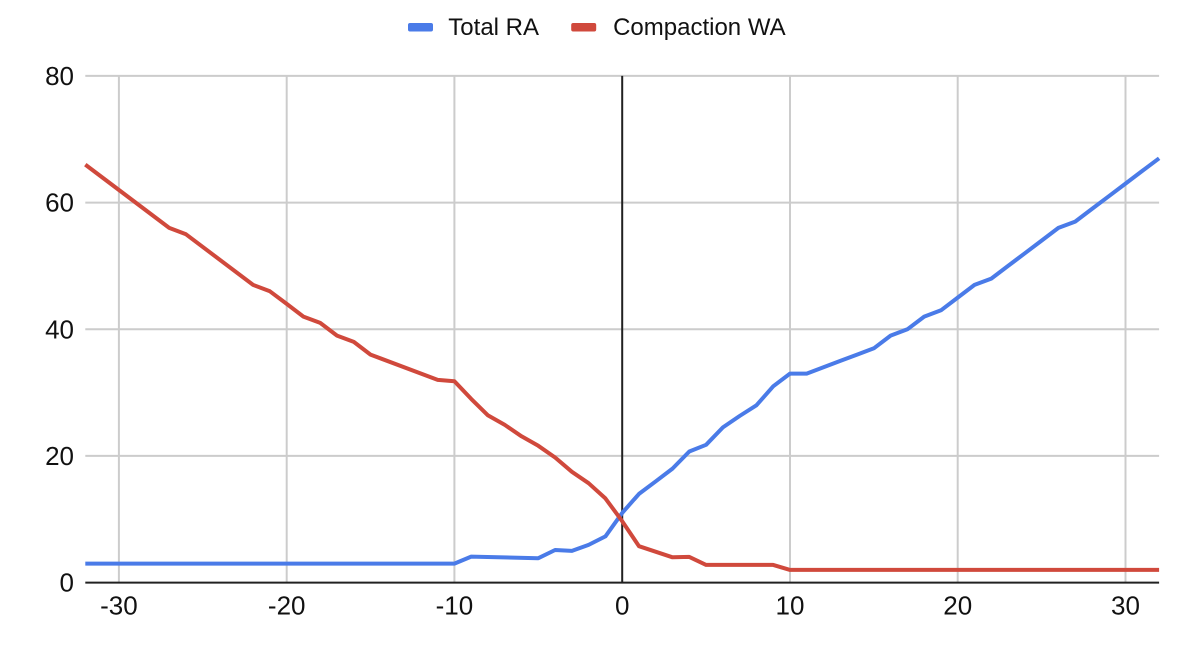 The height and width of the screenshot is (650, 1190). What do you see at coordinates (699, 27) in the screenshot?
I see `svg-text: Compaction WA` at bounding box center [699, 27].